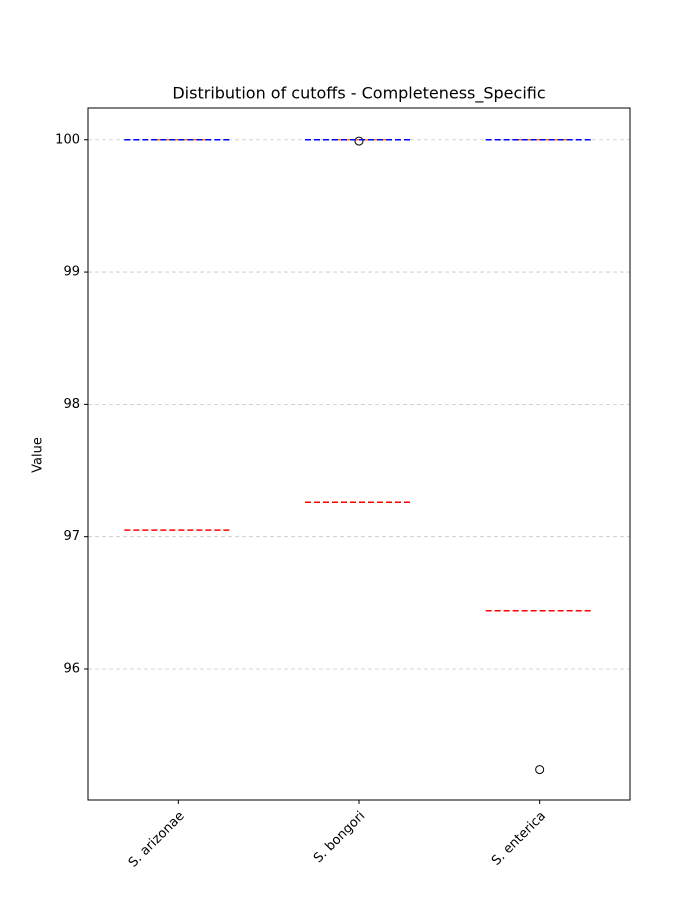  What do you see at coordinates (71, 404) in the screenshot?
I see `y-tick-label: 98` at bounding box center [71, 404].